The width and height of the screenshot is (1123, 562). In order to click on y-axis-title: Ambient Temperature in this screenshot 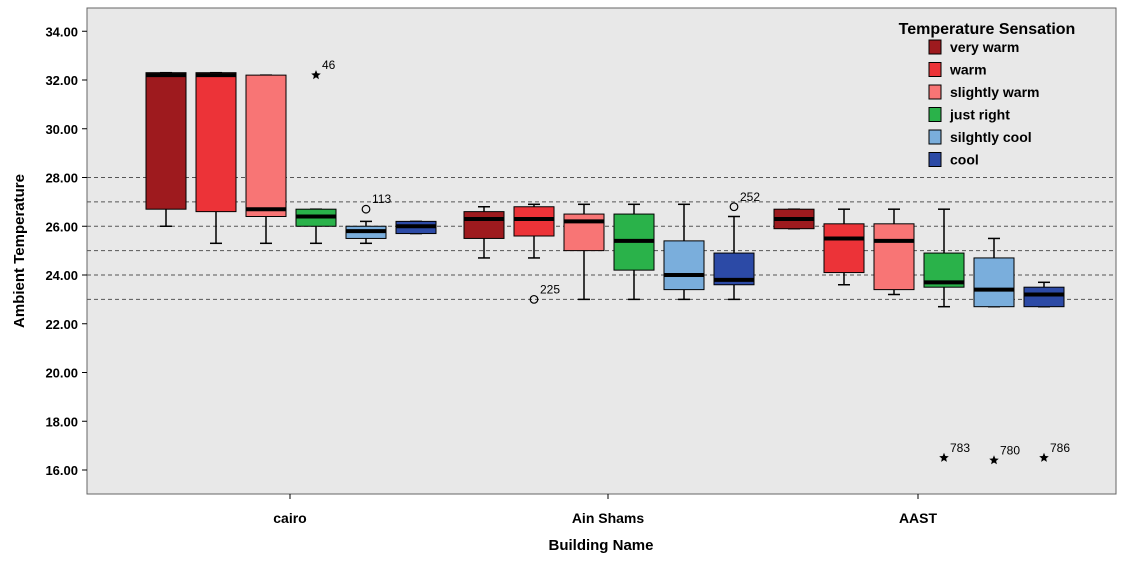, I will do `click(19, 251)`.